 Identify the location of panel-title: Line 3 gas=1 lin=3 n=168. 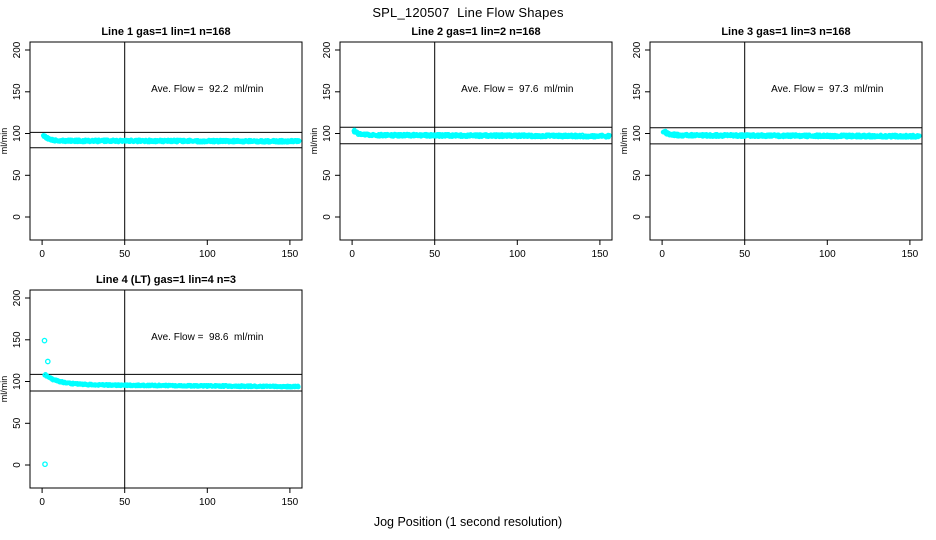
(785, 32).